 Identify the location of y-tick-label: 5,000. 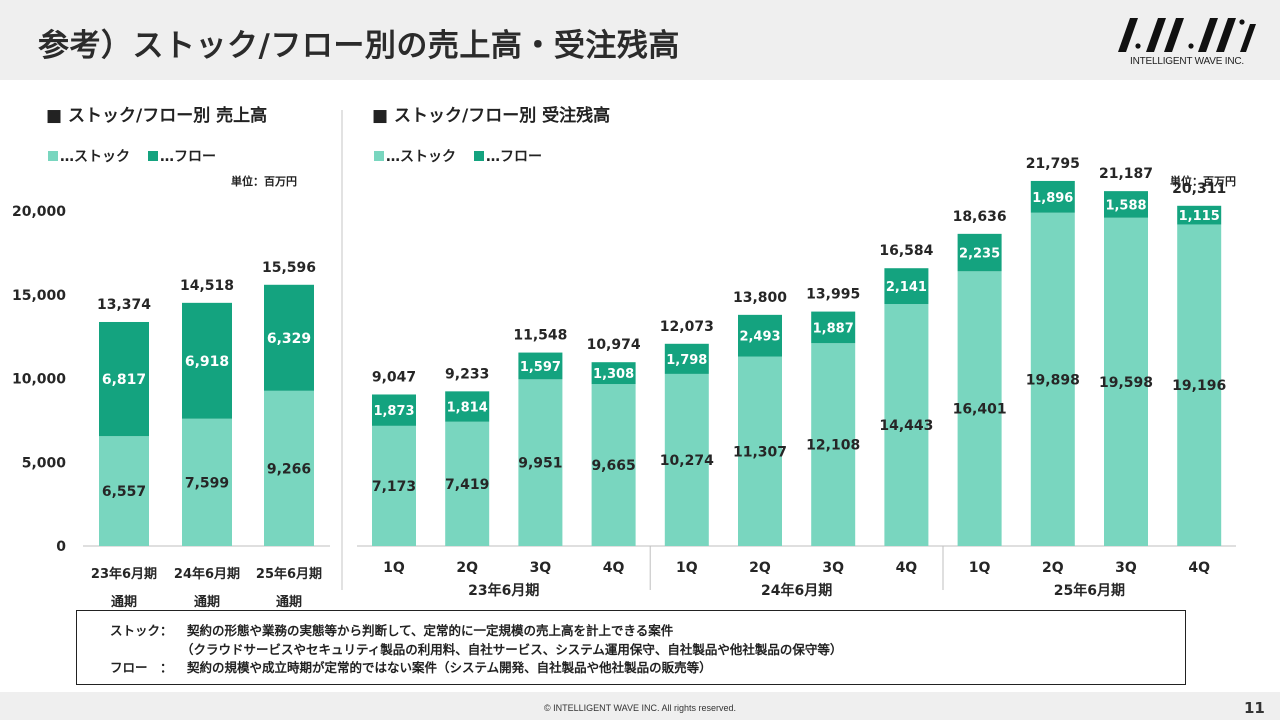
(44, 463).